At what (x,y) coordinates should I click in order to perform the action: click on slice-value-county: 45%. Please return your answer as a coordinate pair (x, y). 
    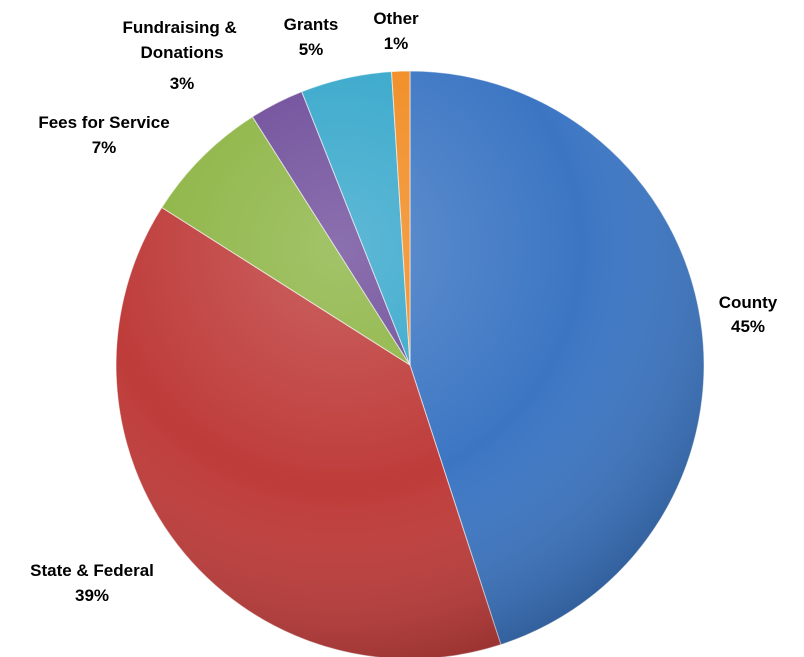
    Looking at the image, I should click on (748, 326).